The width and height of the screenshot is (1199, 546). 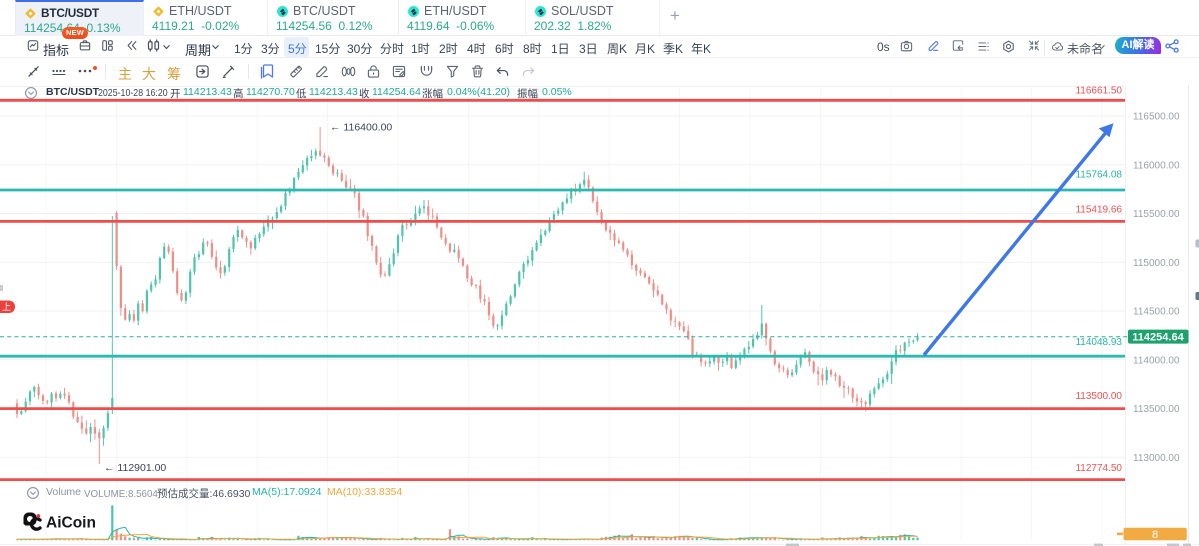 I want to click on svg-text: 116661.50, so click(x=1098, y=91).